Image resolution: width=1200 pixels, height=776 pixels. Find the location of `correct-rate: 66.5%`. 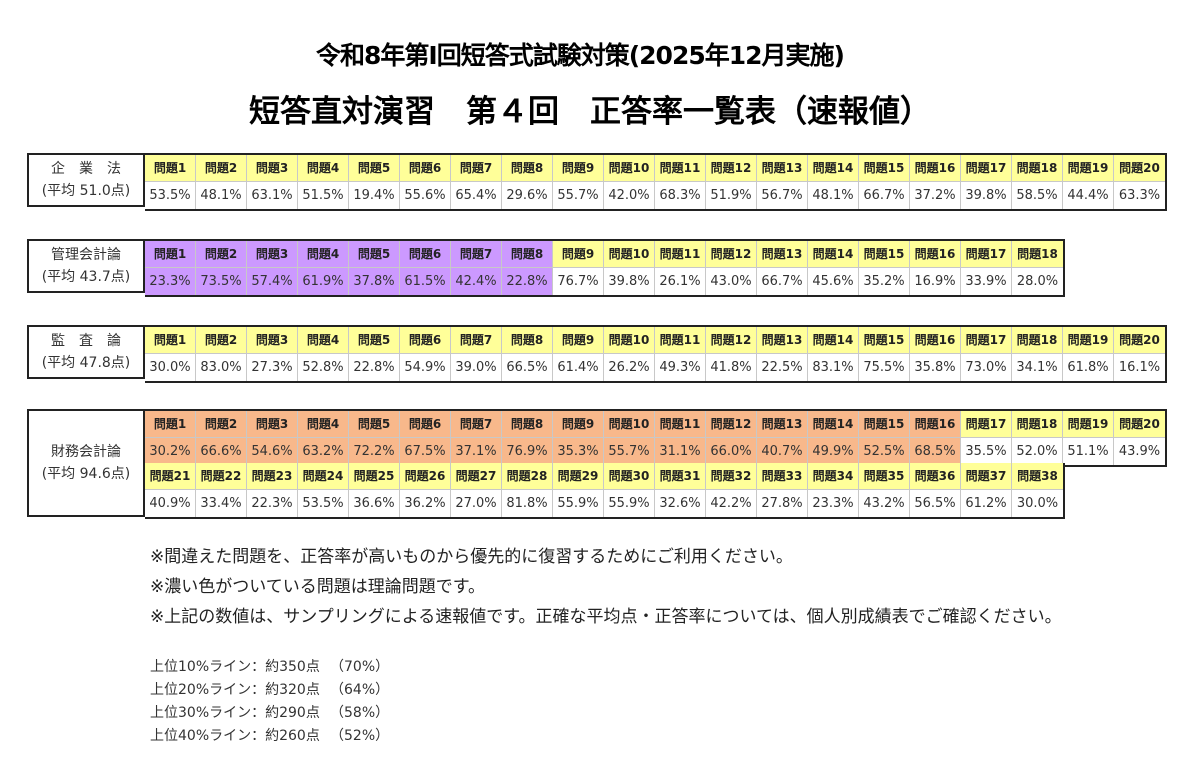

correct-rate: 66.5% is located at coordinates (527, 367).